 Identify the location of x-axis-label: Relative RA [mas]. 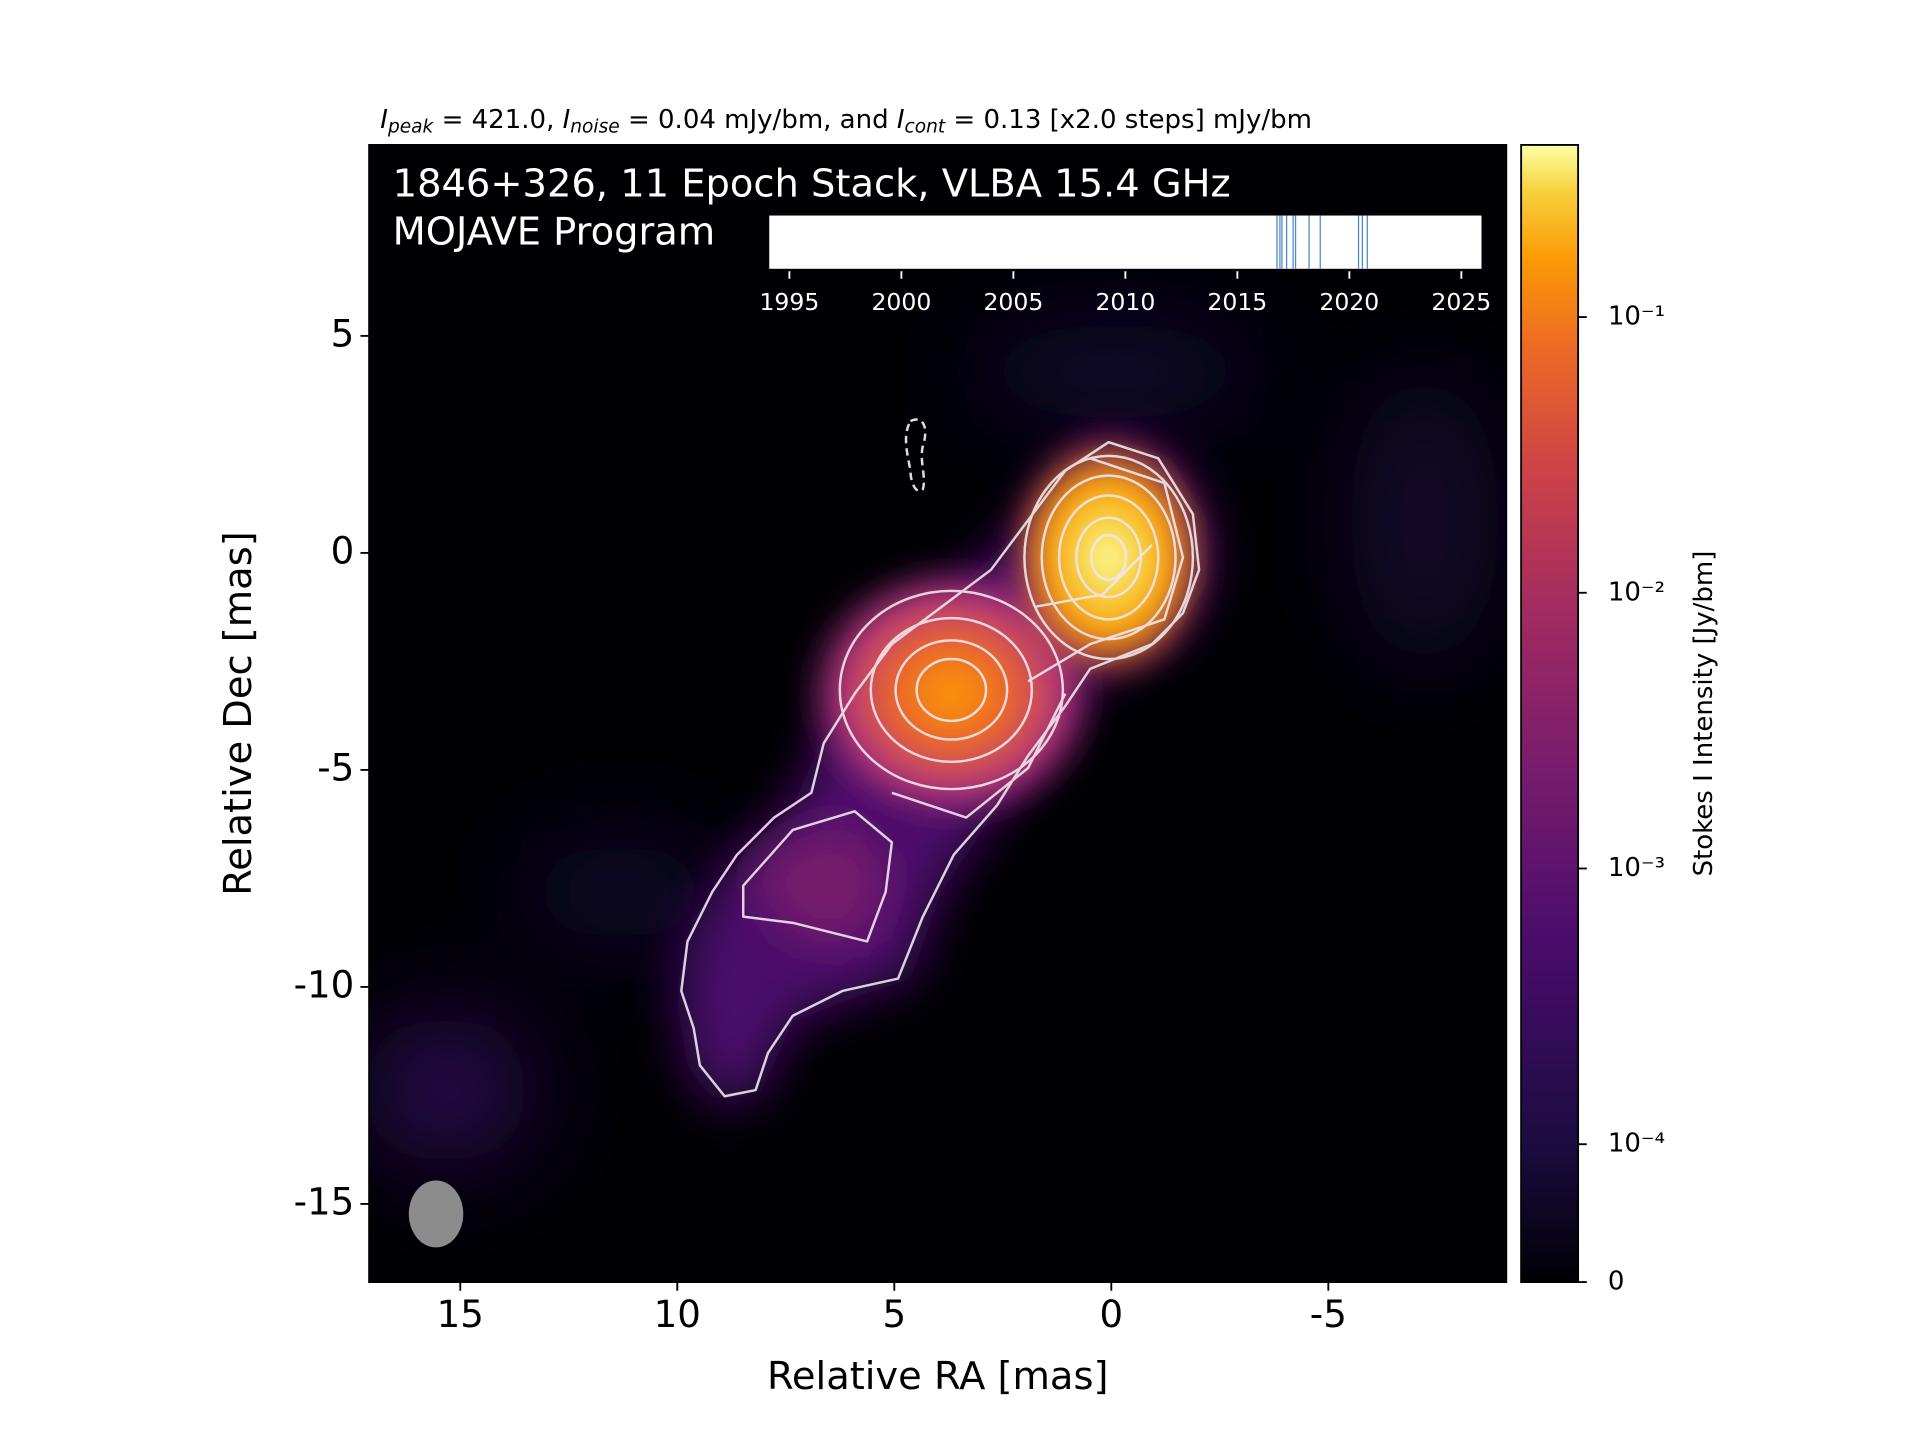
(938, 1376).